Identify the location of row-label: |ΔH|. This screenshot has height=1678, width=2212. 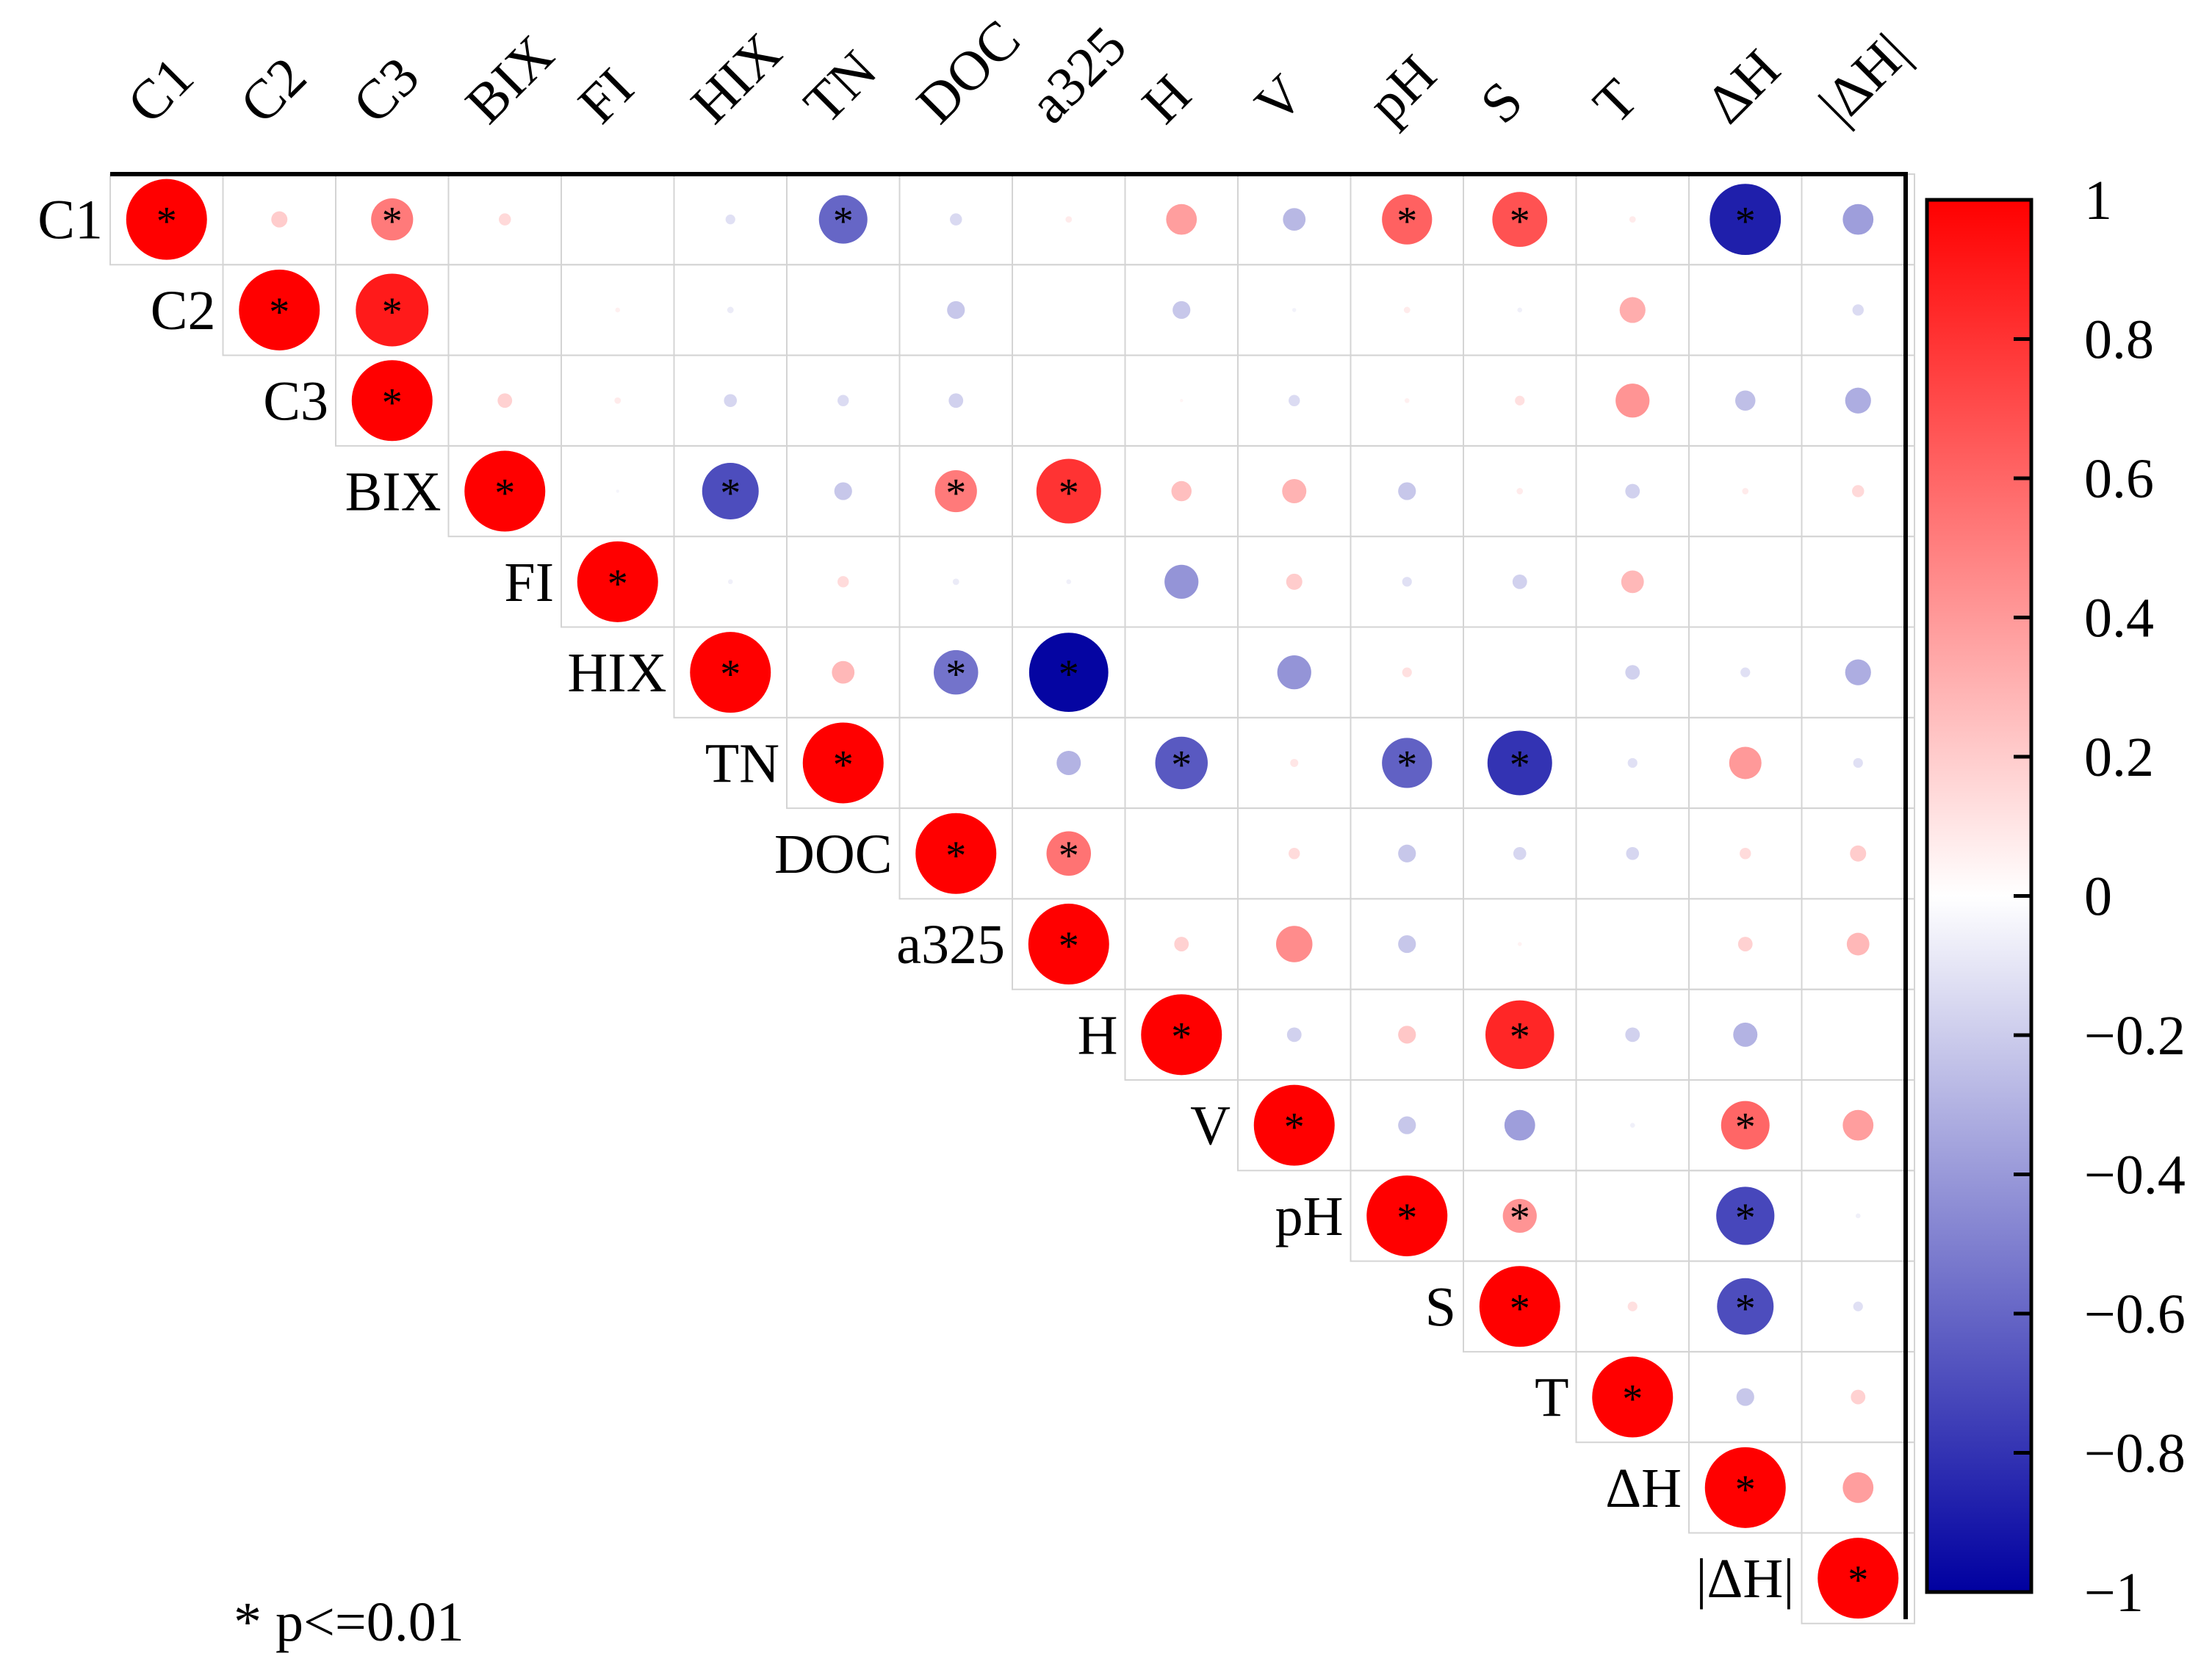
(1745, 1579).